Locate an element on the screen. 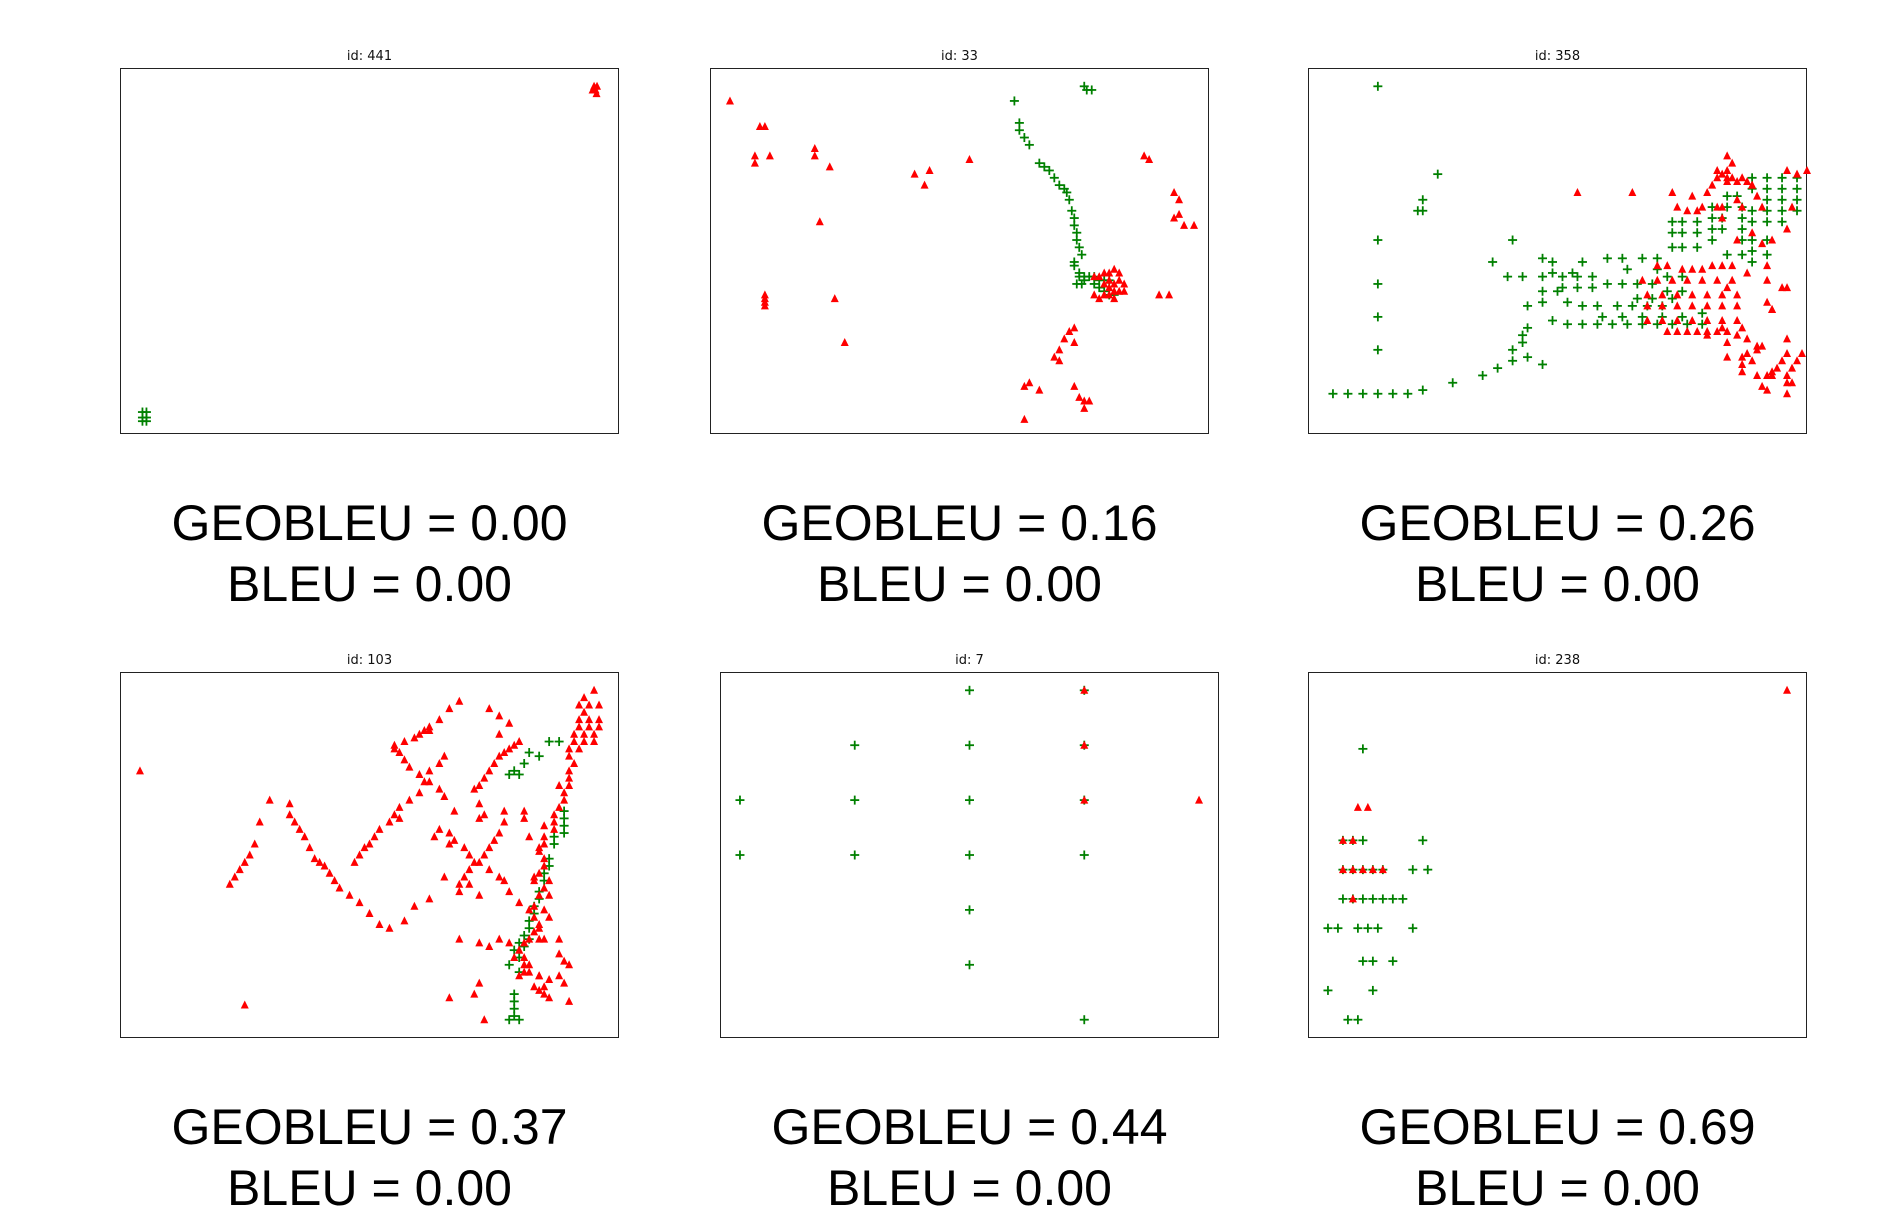  panel-title: id: 7 is located at coordinates (969, 660).